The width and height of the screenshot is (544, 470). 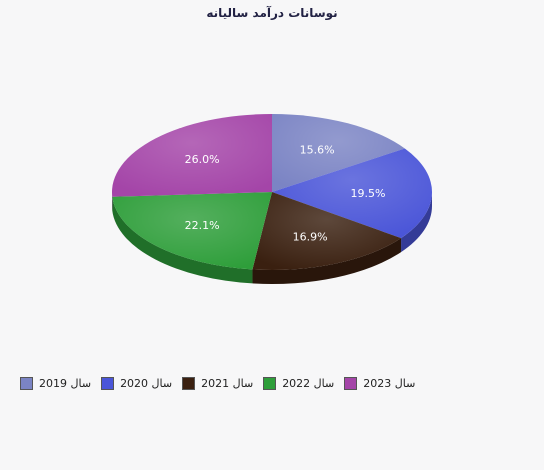 I want to click on legend-swatch-2022, so click(x=270, y=383).